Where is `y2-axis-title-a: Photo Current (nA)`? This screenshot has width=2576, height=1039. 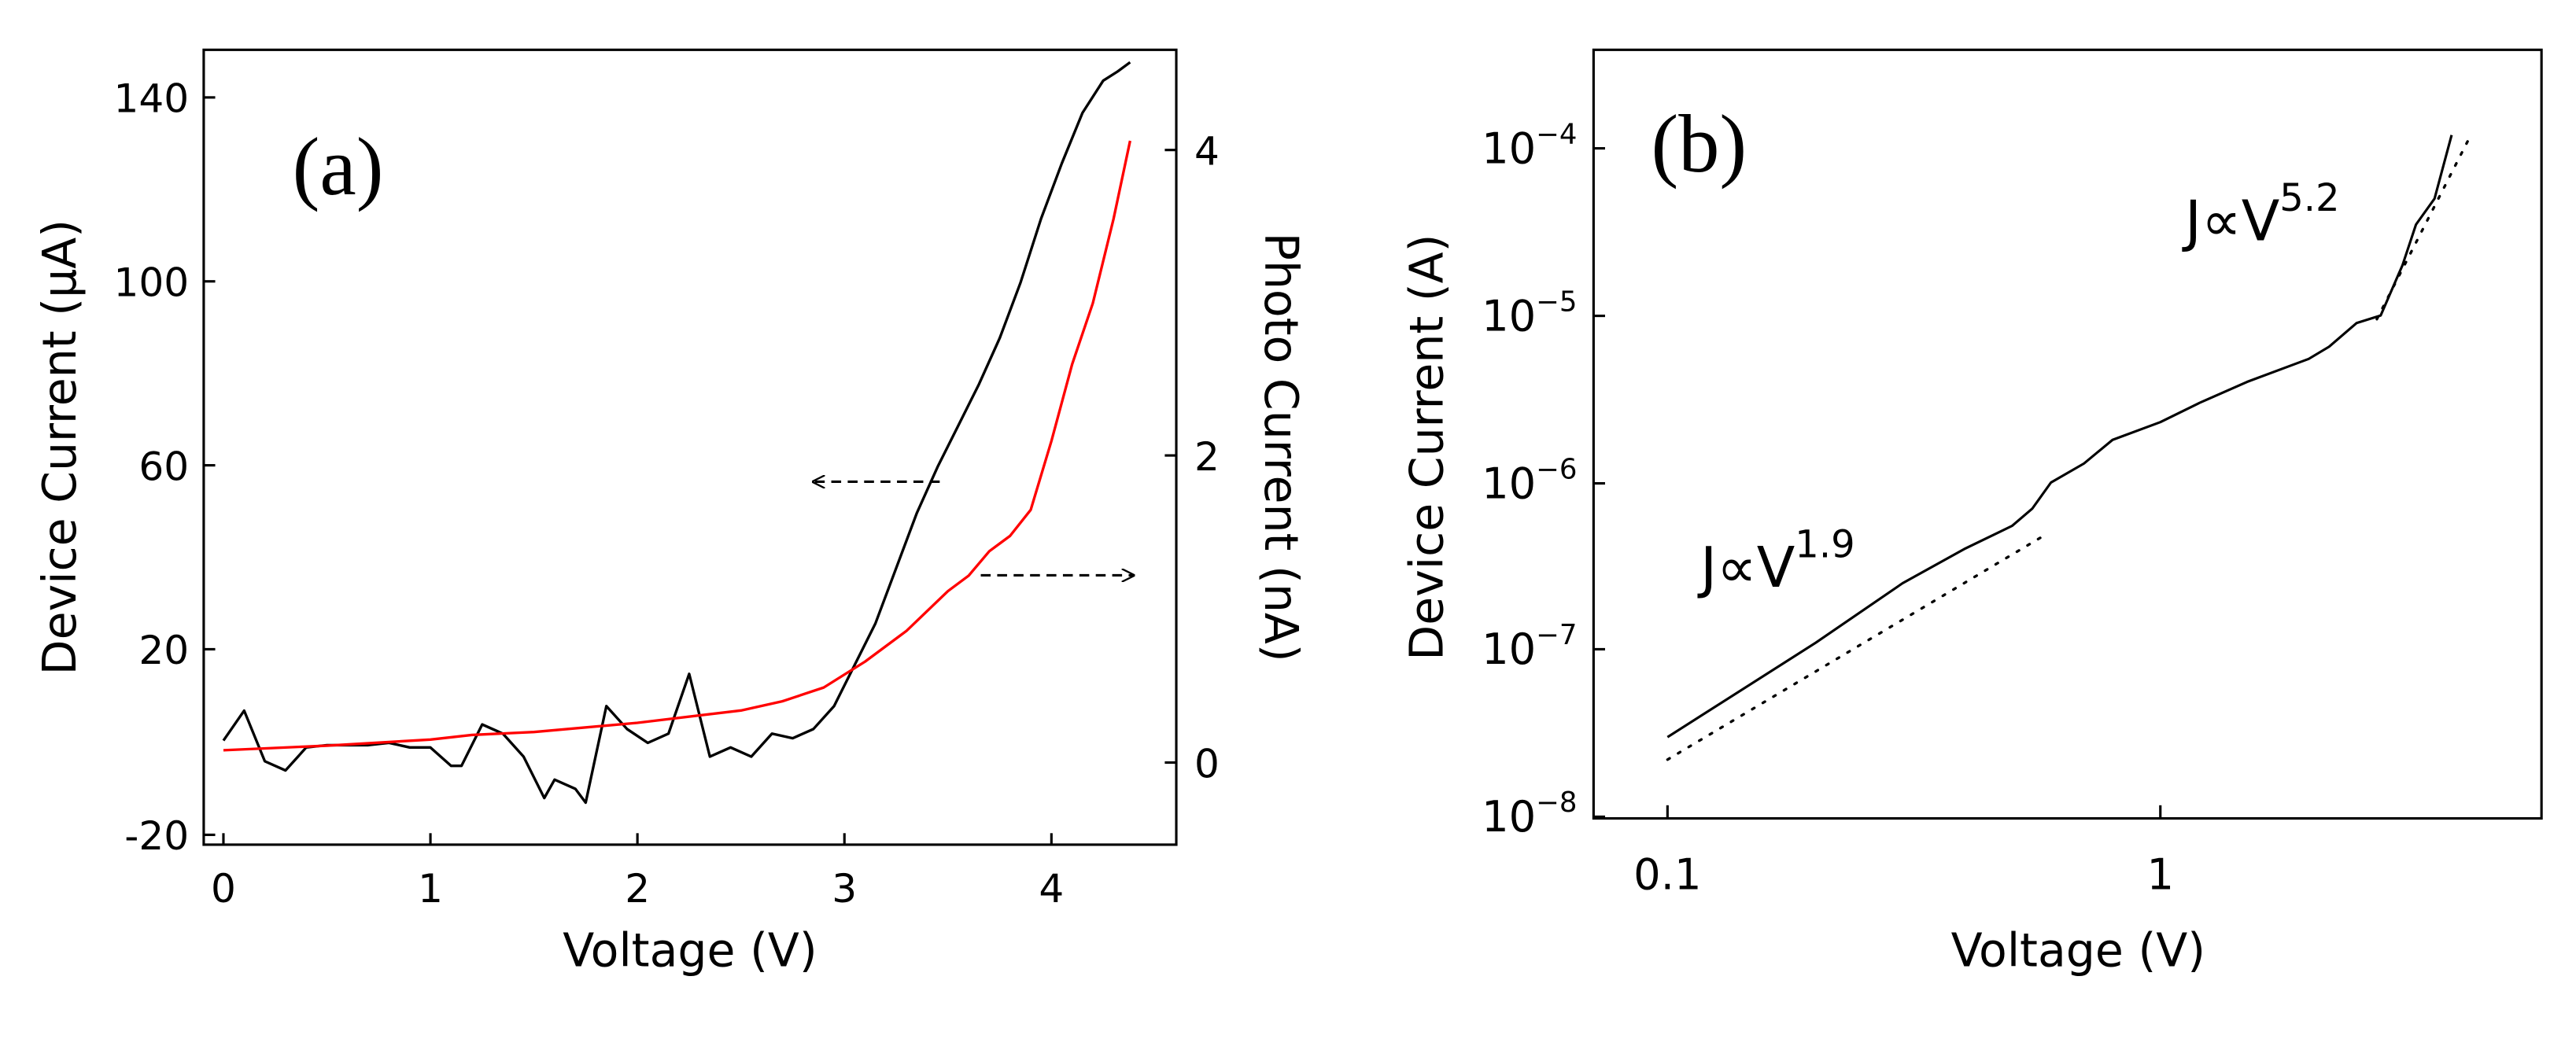
y2-axis-title-a: Photo Current (nA) is located at coordinates (1281, 447).